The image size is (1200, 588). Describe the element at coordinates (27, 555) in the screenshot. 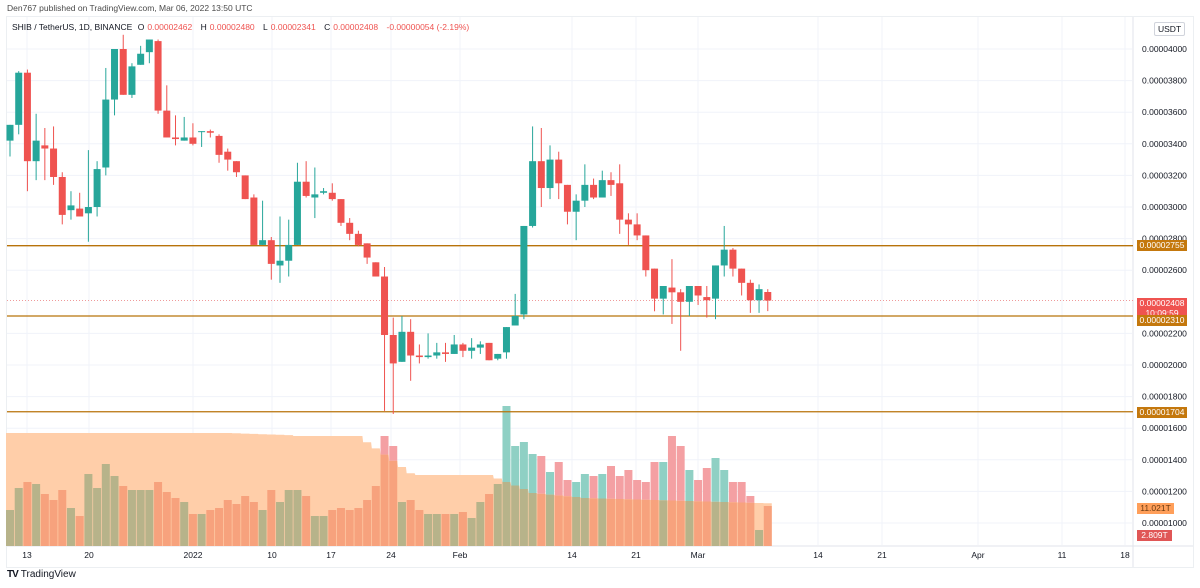

I see `time-tick-label: 13` at that location.